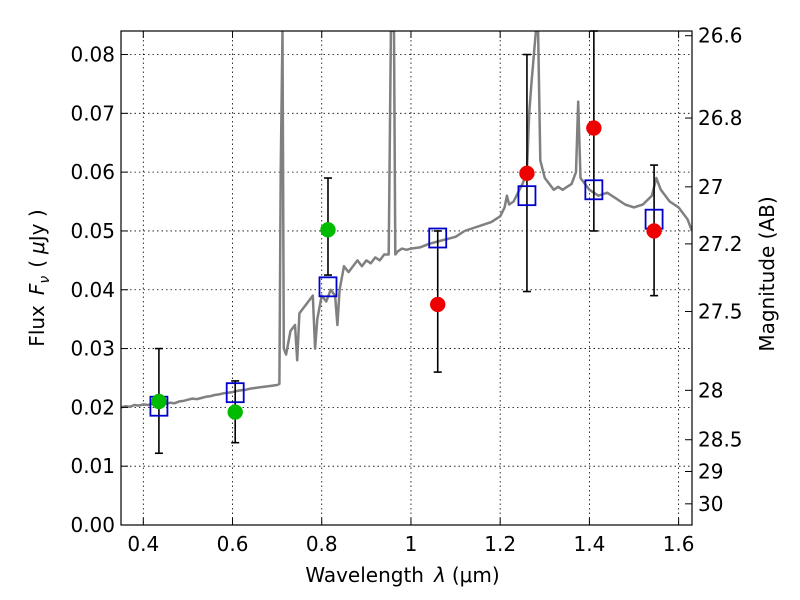  I want to click on y-tick-label: 0.03, so click(92, 349).